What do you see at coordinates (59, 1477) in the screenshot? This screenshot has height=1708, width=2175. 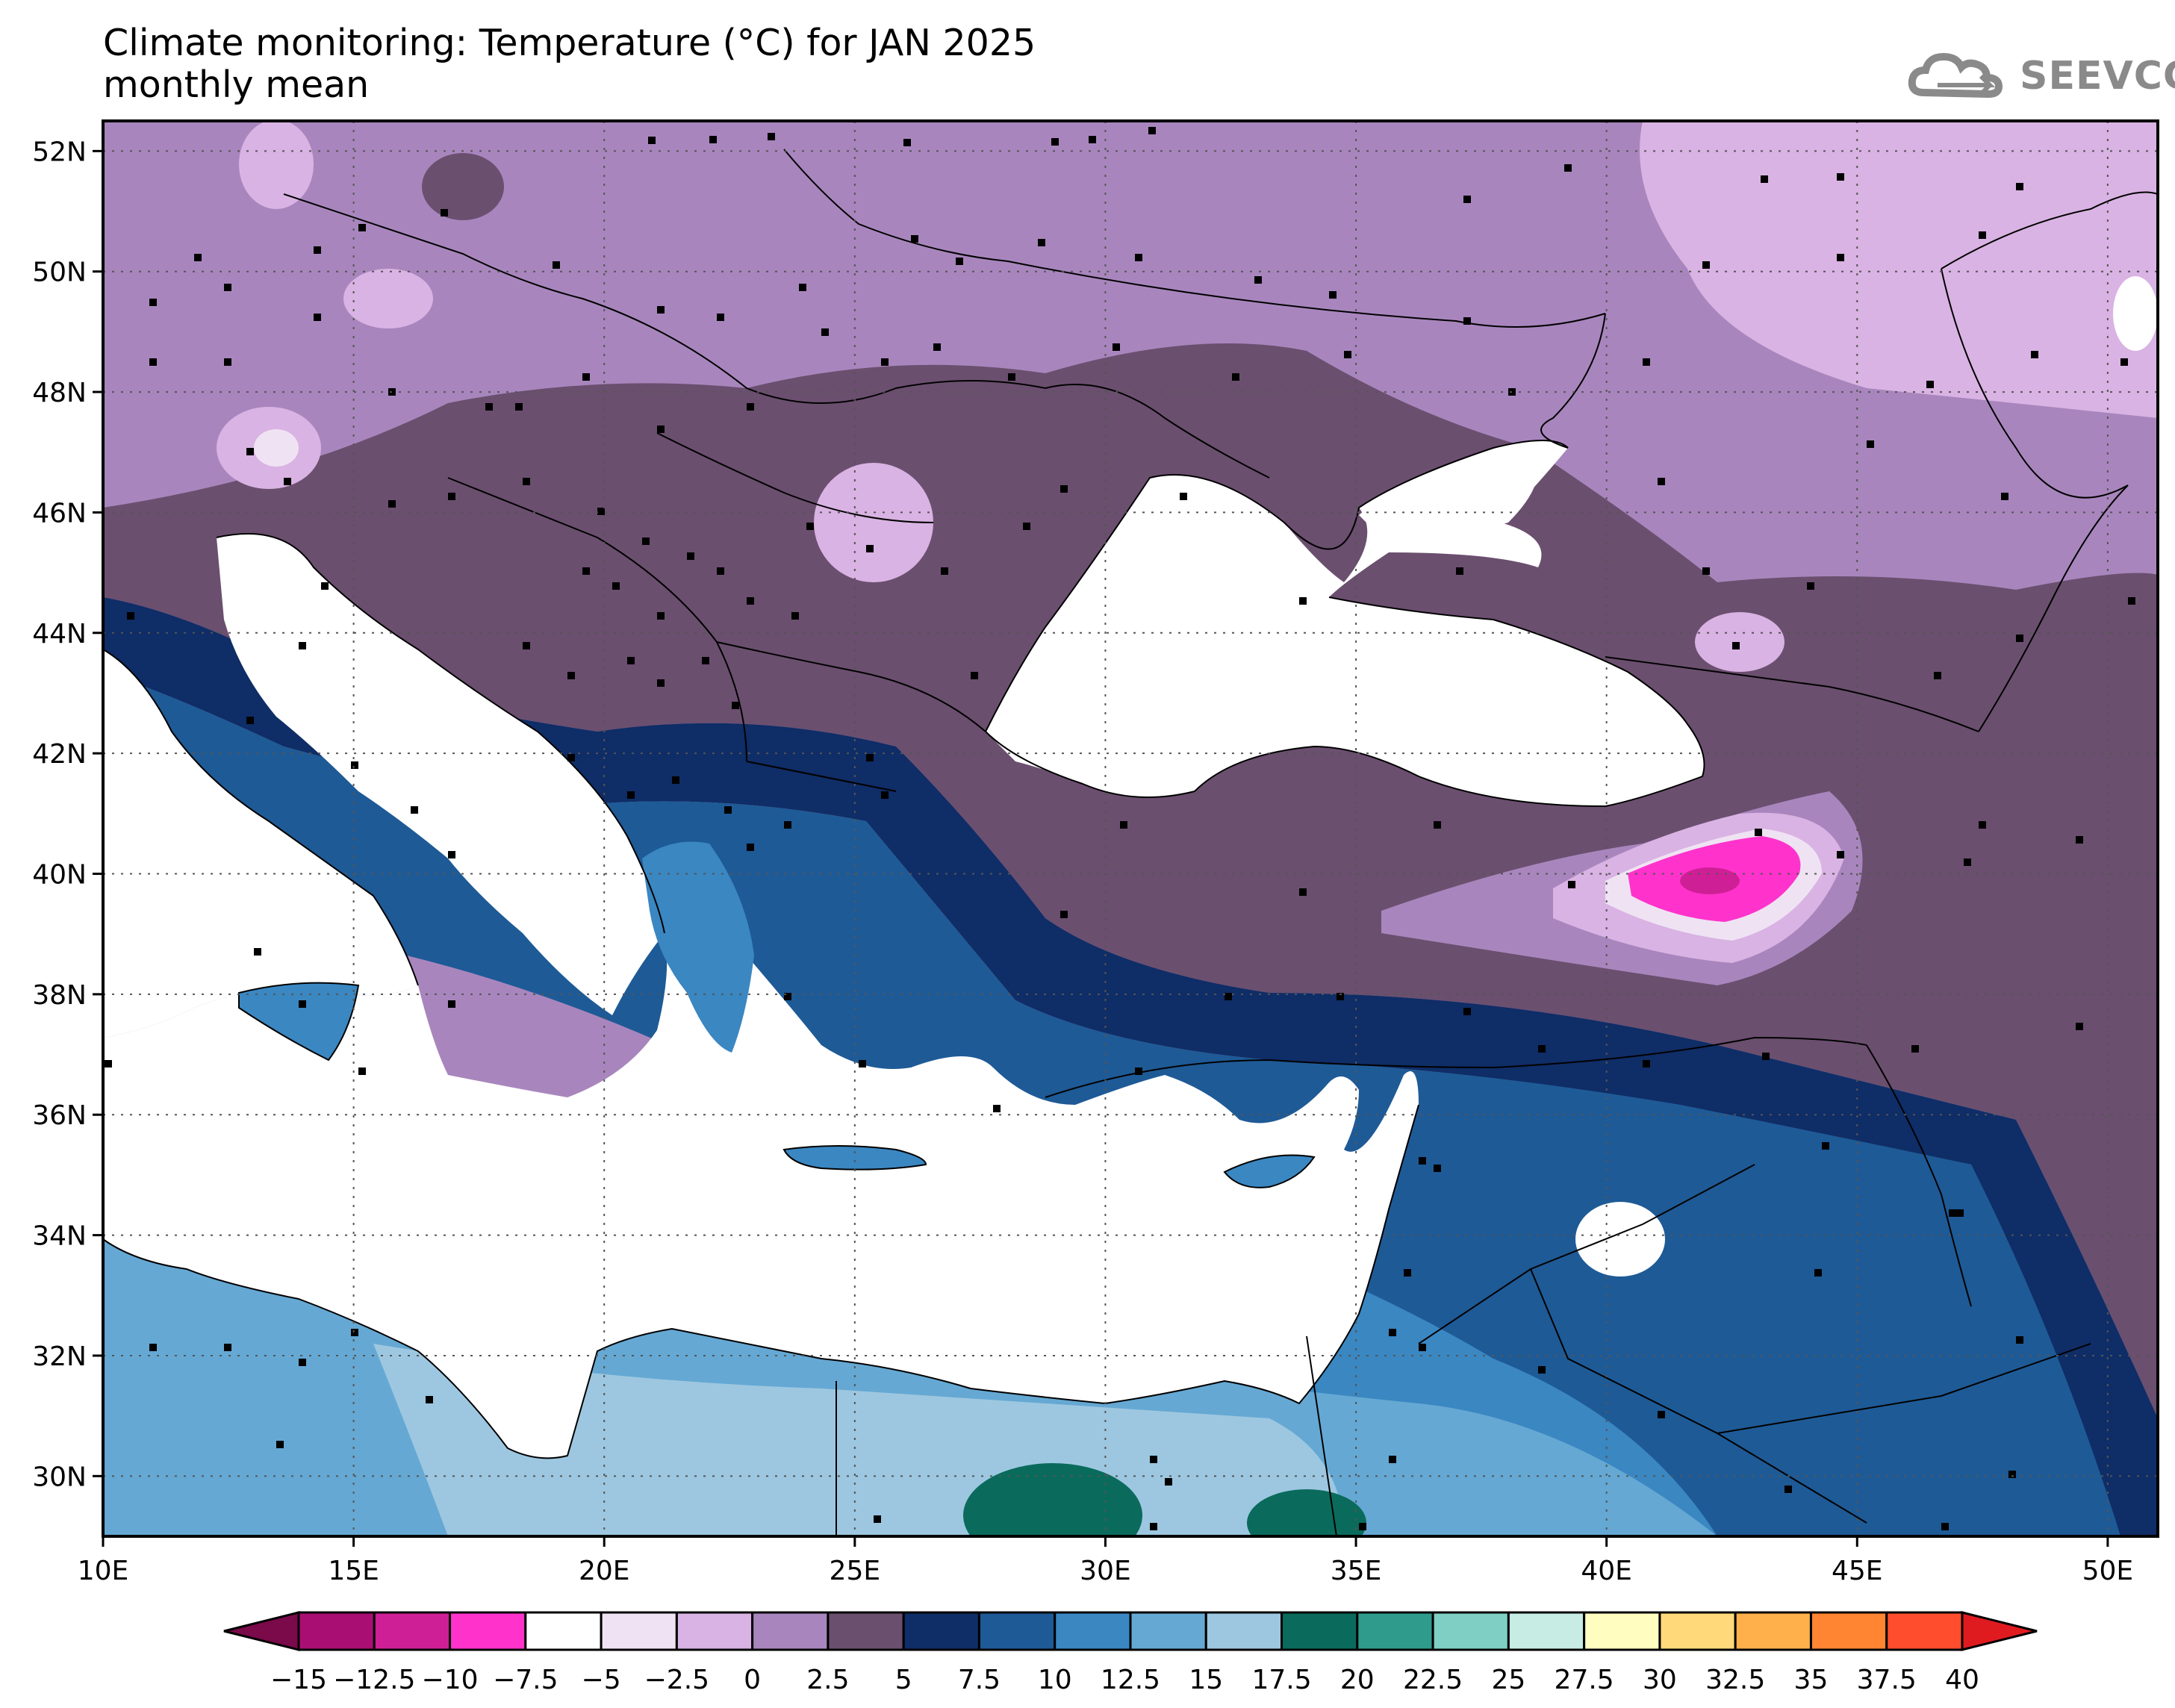 I see `lat-tick-label: 30N` at bounding box center [59, 1477].